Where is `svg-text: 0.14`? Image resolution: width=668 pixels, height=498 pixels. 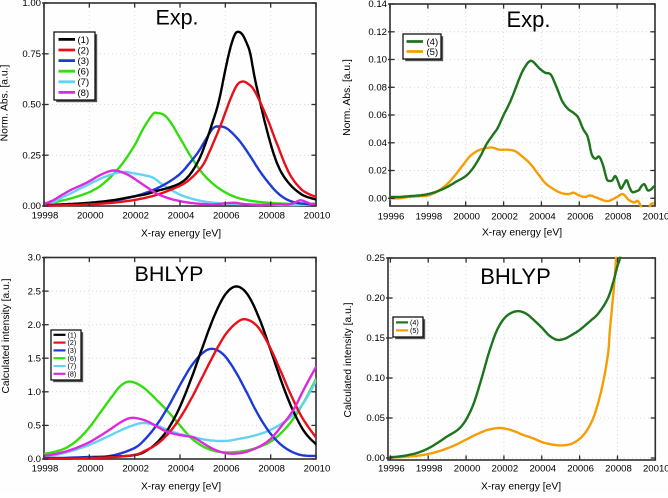
svg-text: 0.14 is located at coordinates (377, 5).